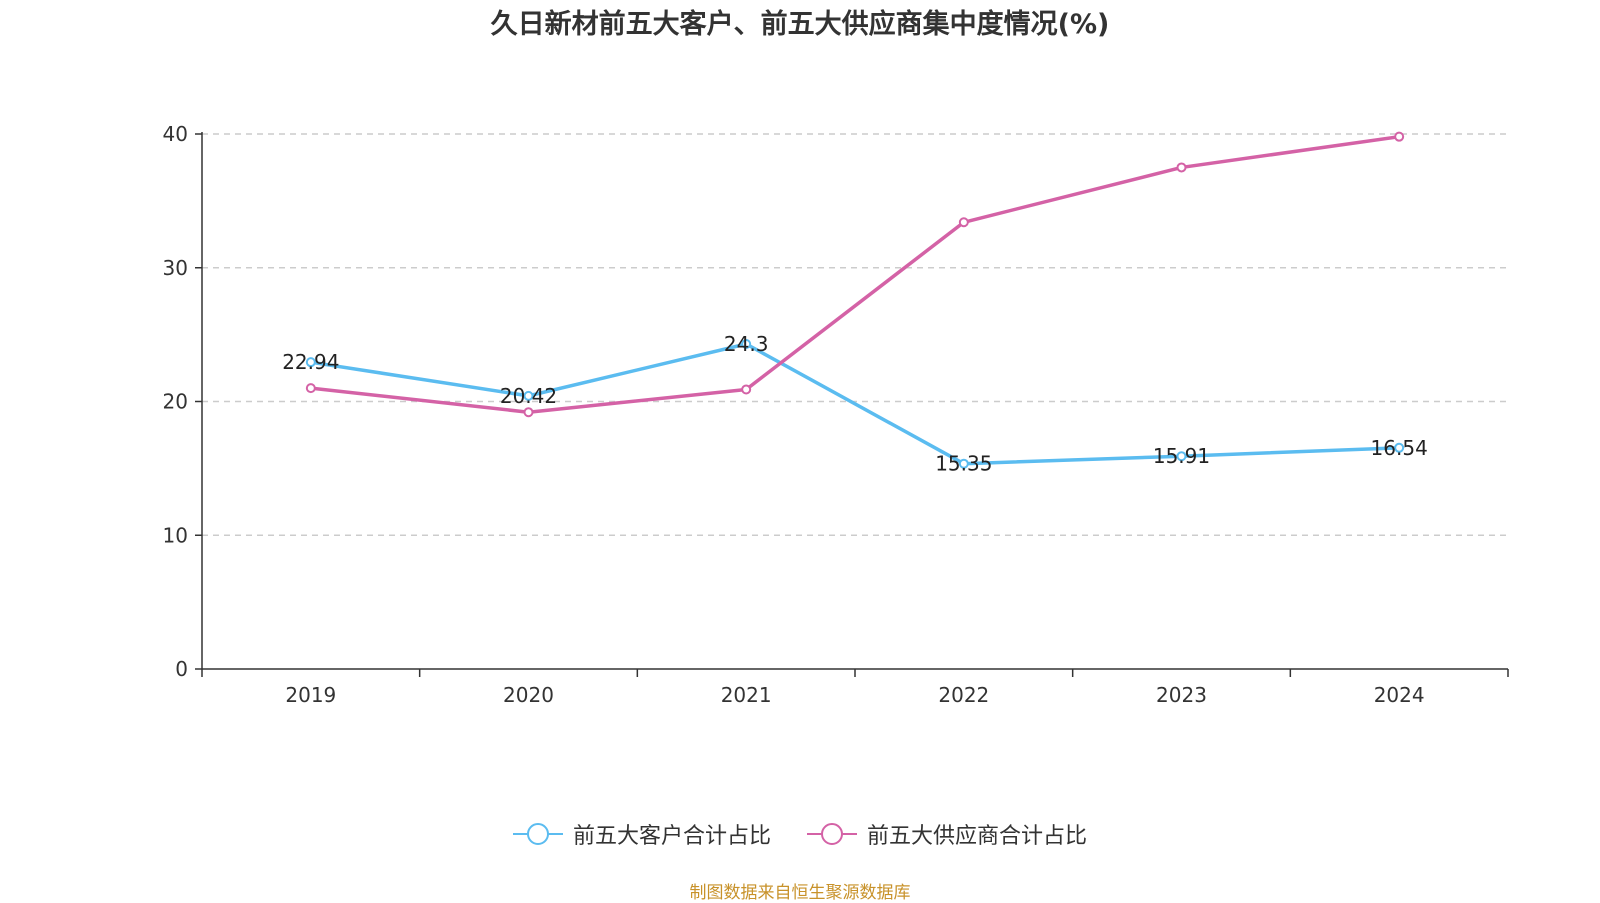 This screenshot has width=1600, height=903. What do you see at coordinates (671, 836) in the screenshot?
I see `legend-label-customers: 前五大客户合计占比` at bounding box center [671, 836].